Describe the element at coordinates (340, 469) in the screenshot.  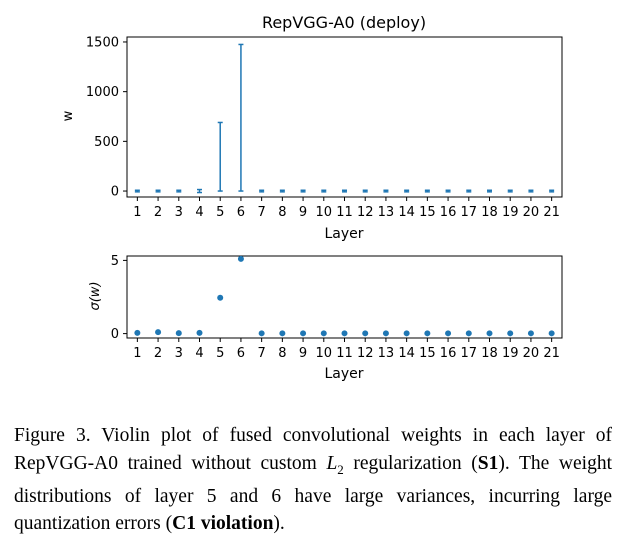
I see `caption-math-subscript: 2` at that location.